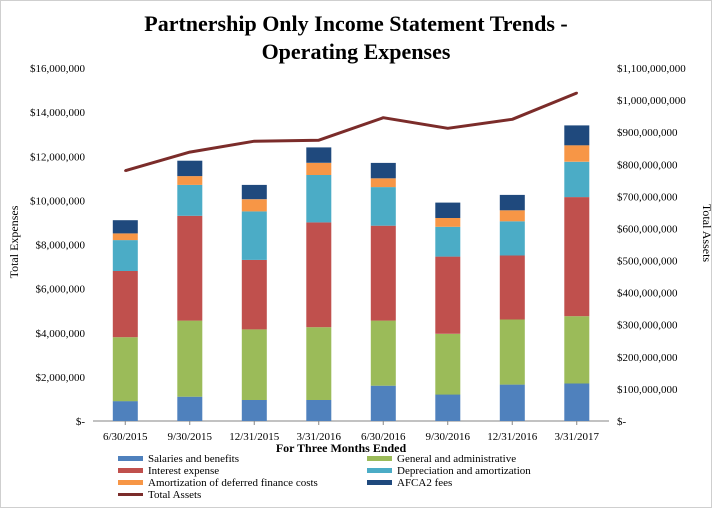  I want to click on legend-label: Interest expense, so click(183, 471).